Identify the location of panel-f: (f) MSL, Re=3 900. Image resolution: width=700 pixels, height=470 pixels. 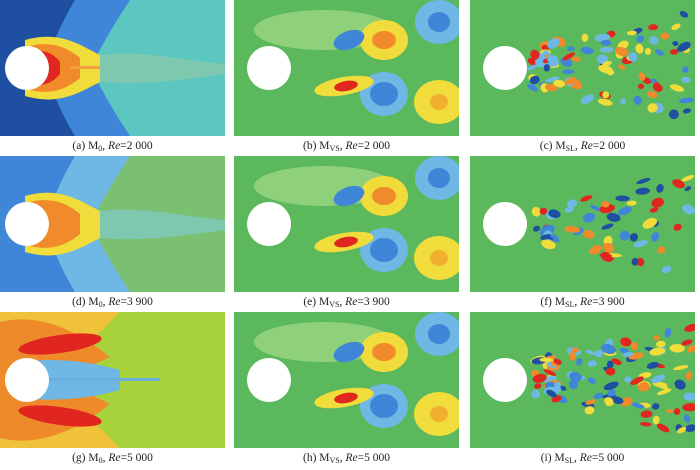
(582, 234).